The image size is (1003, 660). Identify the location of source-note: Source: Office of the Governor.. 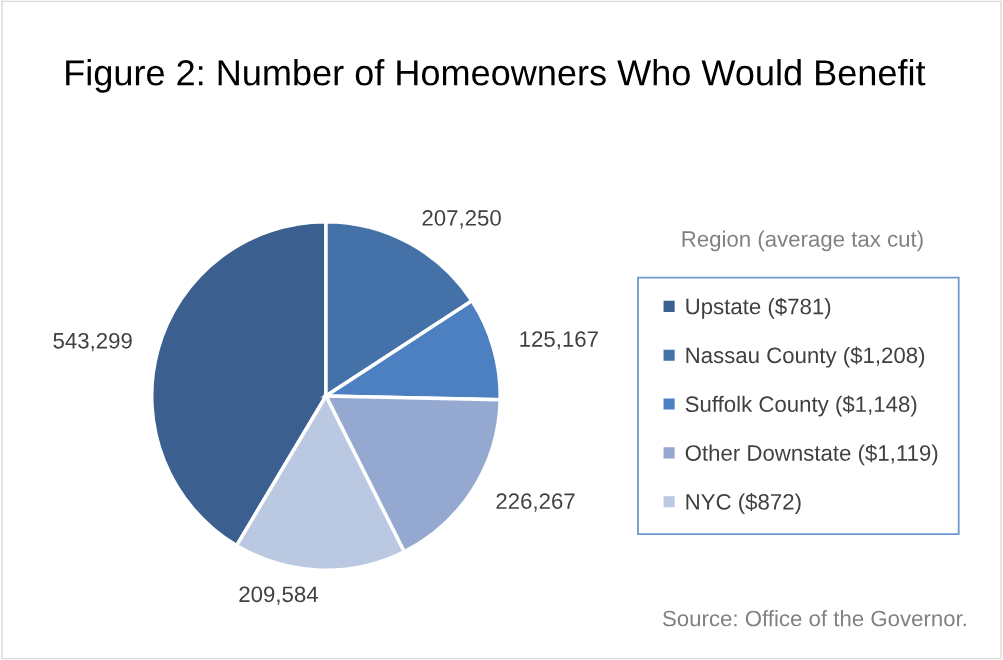
(814, 618).